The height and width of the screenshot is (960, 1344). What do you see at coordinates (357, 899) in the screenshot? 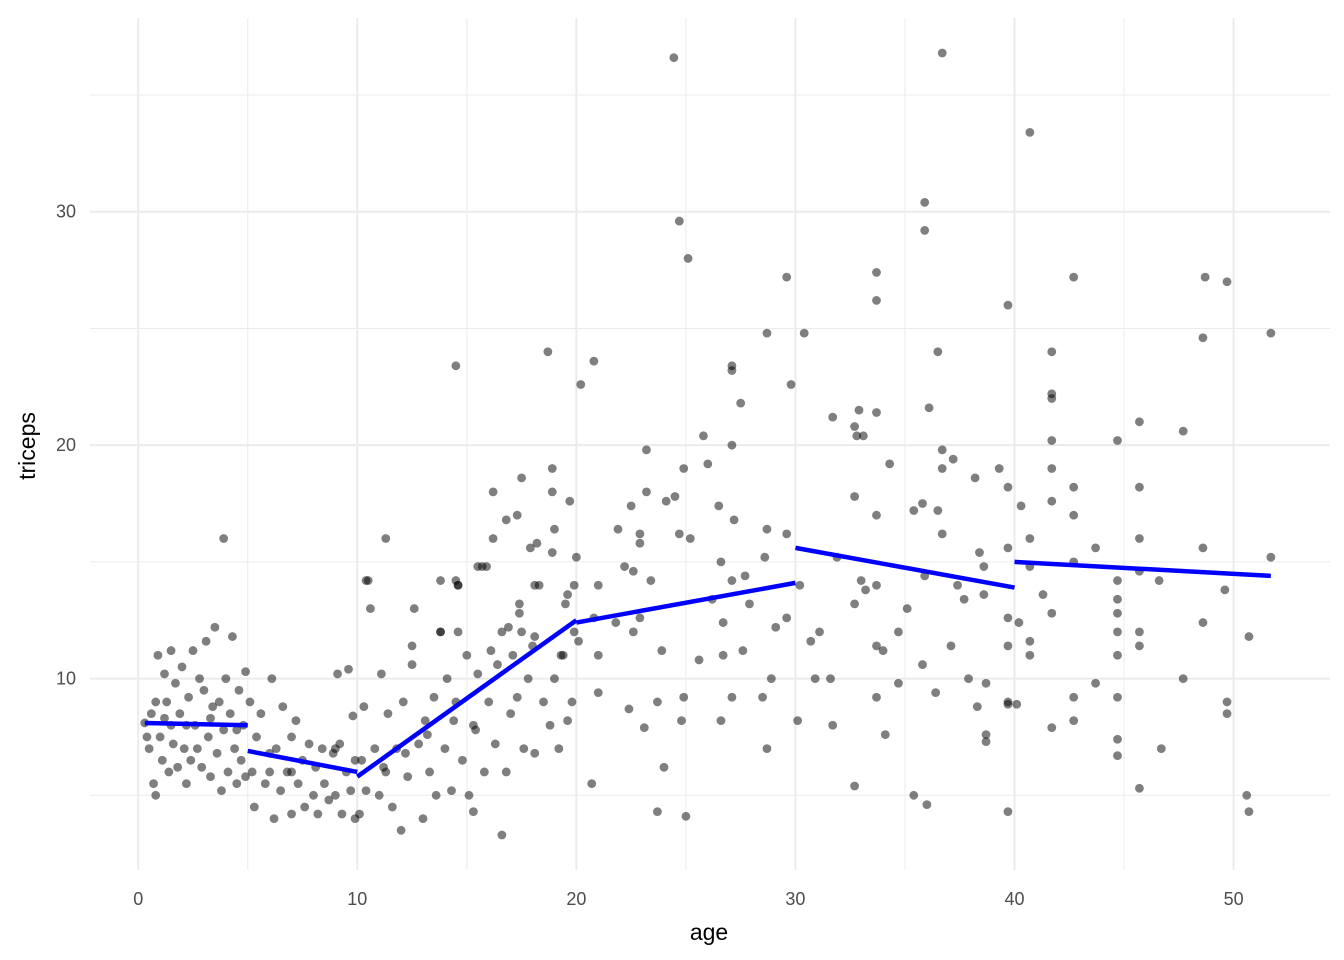
I see `x-tick-label: 10` at bounding box center [357, 899].